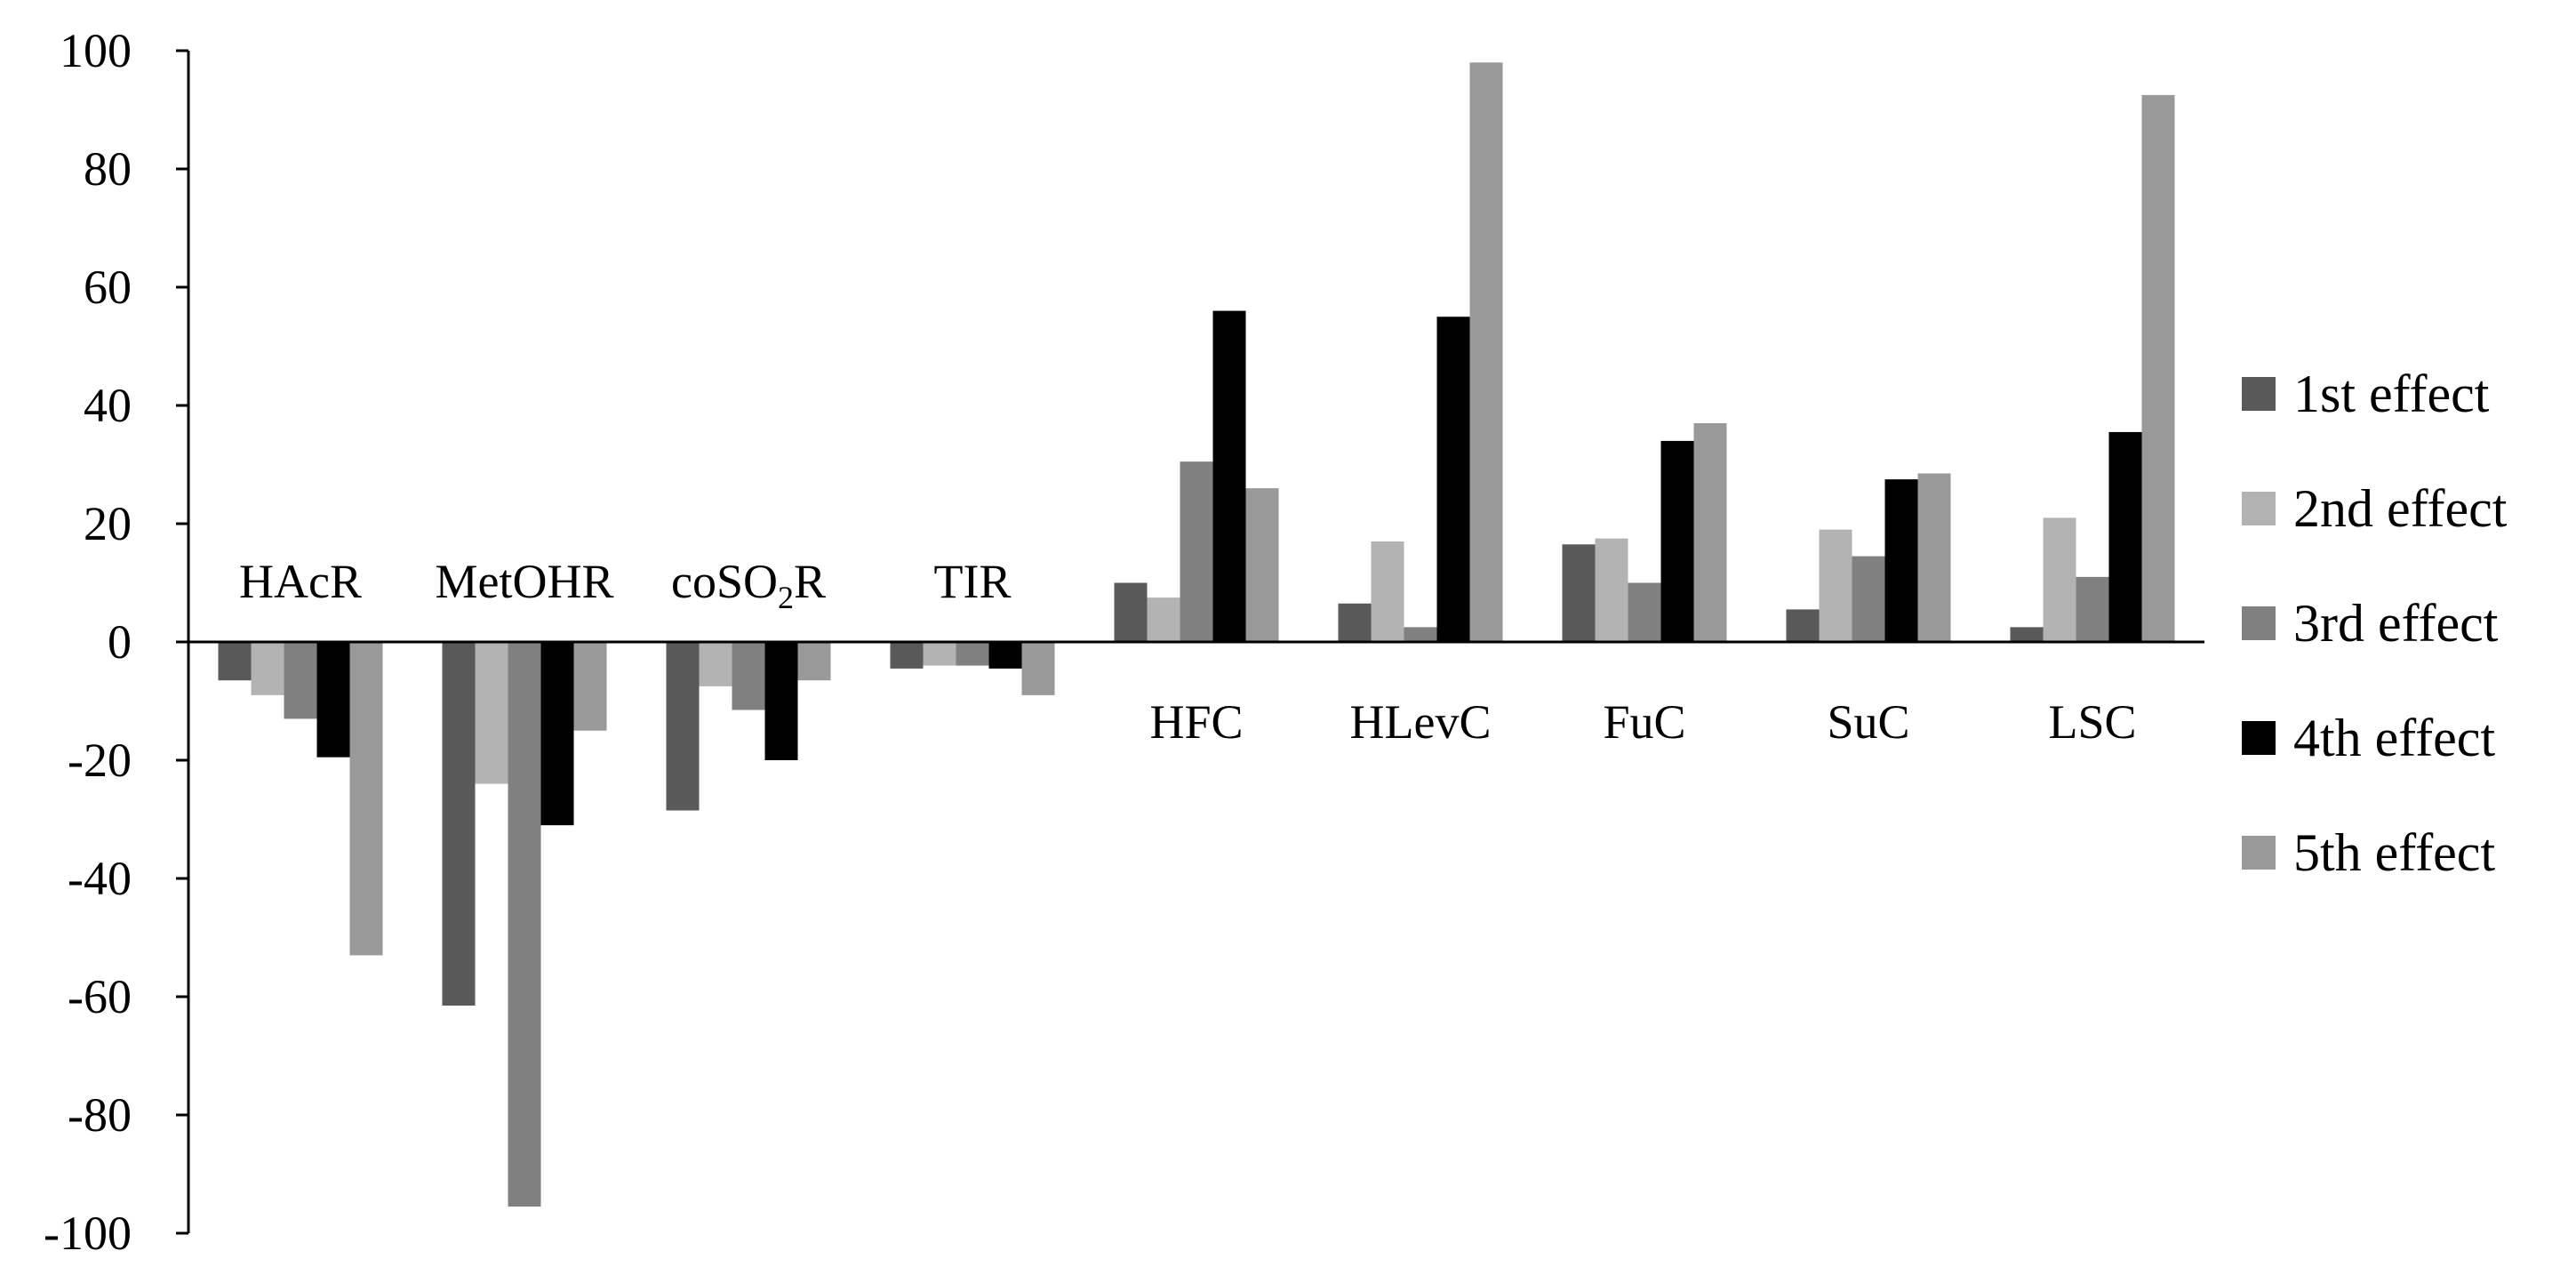 This screenshot has width=2576, height=1283. What do you see at coordinates (1196, 722) in the screenshot?
I see `category-label-hfc: HFC` at bounding box center [1196, 722].